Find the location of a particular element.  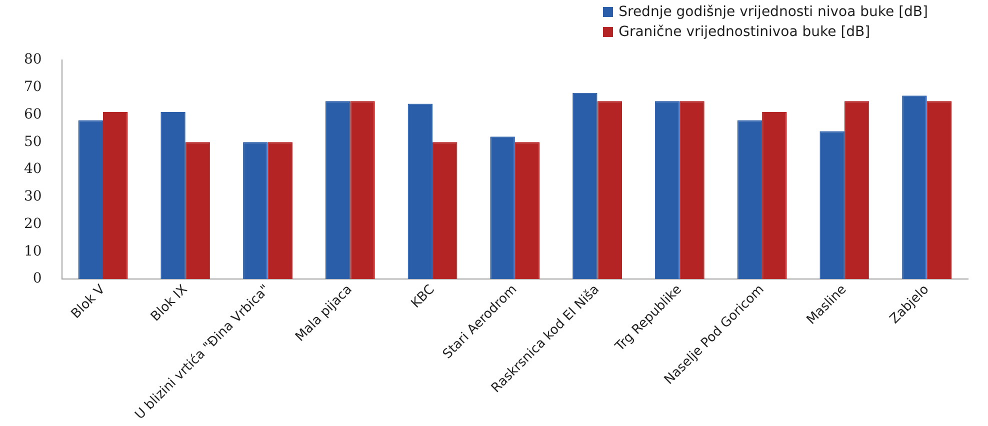

y-tick-label: 10 is located at coordinates (33, 251).